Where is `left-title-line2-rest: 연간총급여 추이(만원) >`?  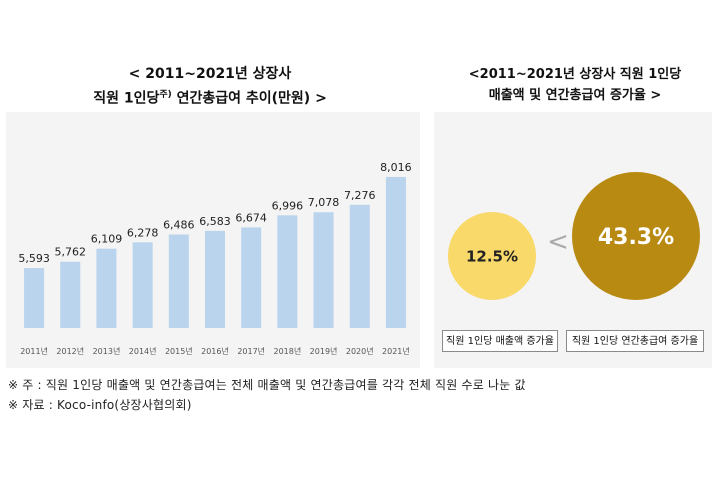 left-title-line2-rest: 연간총급여 추이(만원) > is located at coordinates (249, 98).